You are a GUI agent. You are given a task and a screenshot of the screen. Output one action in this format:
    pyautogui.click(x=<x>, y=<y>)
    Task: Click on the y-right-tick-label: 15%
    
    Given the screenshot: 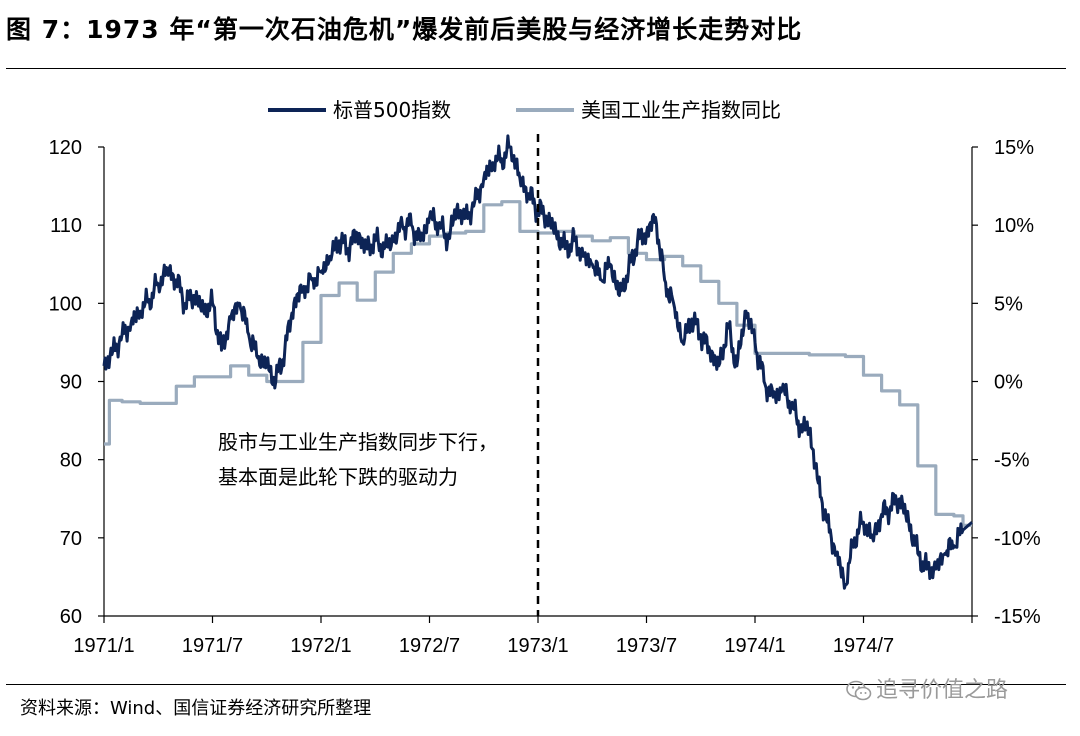 What is the action you would take?
    pyautogui.click(x=1014, y=148)
    